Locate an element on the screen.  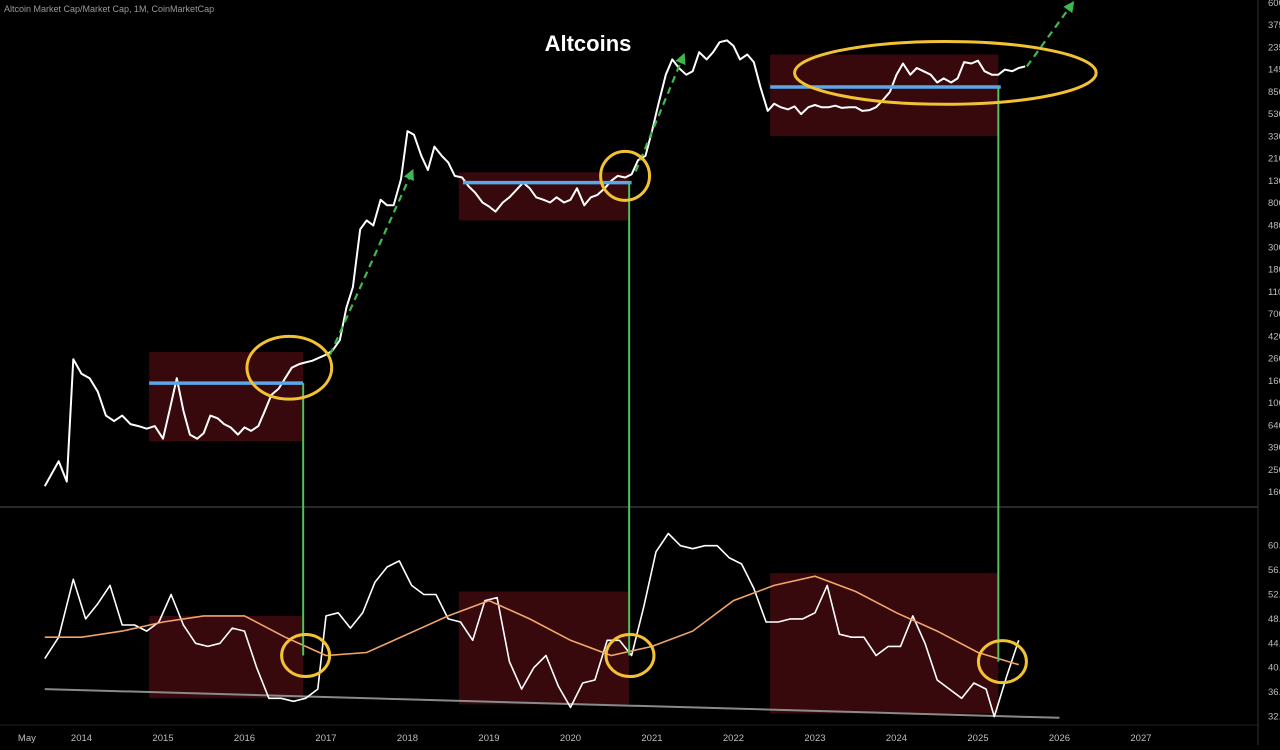
x-axis-tick-label: 2014 is located at coordinates (81, 738).